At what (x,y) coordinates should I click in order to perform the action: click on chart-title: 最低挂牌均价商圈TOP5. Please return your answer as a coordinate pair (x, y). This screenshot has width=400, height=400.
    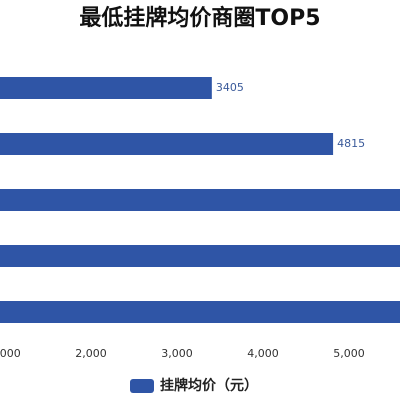
    Looking at the image, I should click on (199, 18).